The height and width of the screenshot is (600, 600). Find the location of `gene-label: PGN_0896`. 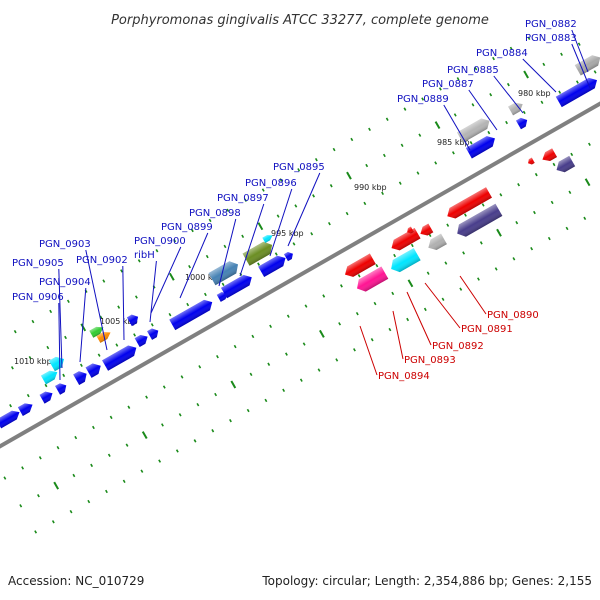

gene-label: PGN_0896 is located at coordinates (271, 183).